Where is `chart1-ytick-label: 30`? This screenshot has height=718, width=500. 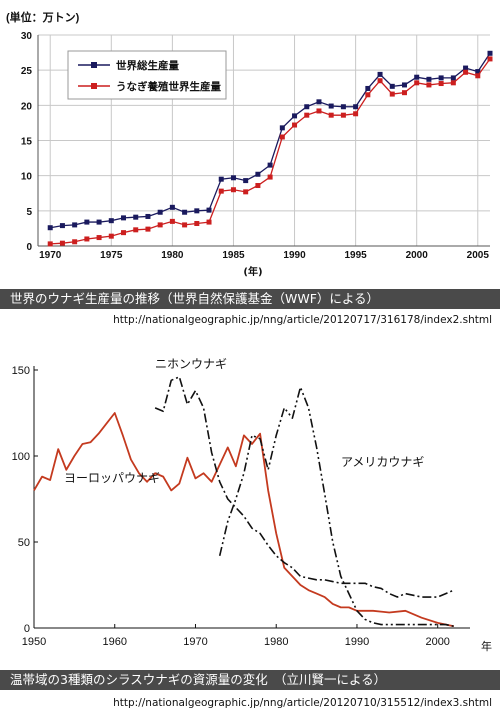
chart1-ytick-label: 30 is located at coordinates (27, 36).